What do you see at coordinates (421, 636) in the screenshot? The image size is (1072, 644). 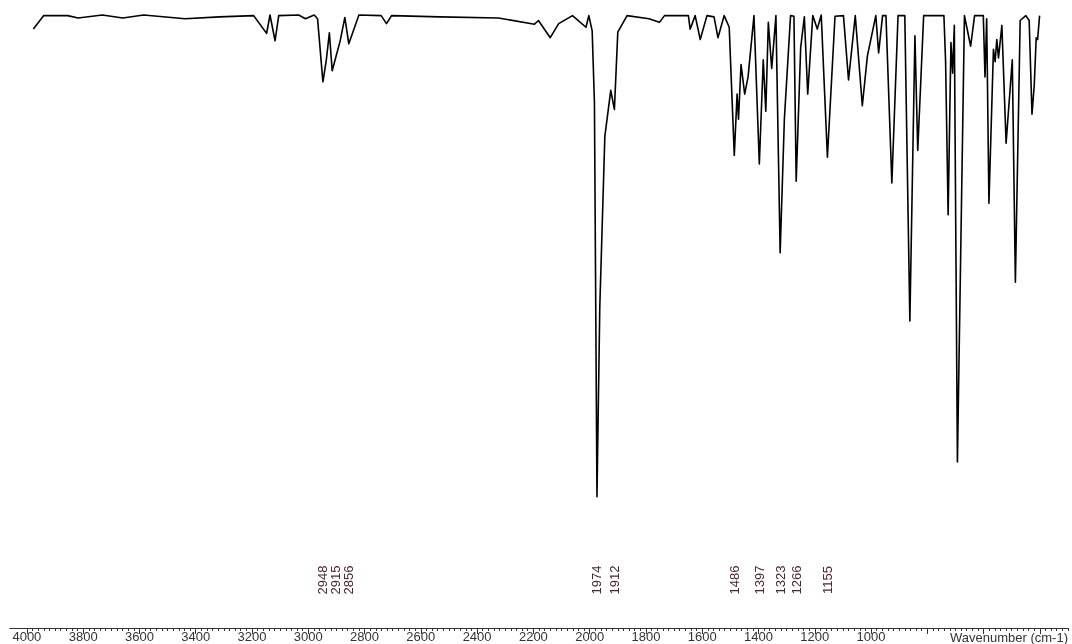 I see `x-tick-label: 2600` at bounding box center [421, 636].